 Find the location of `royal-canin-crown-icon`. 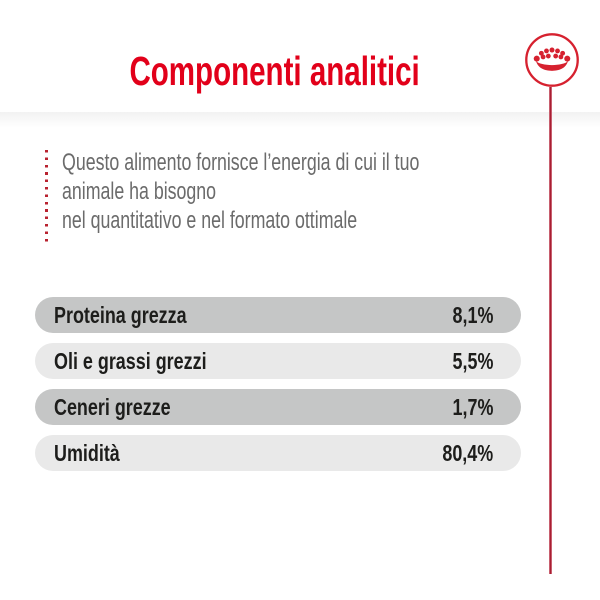

royal-canin-crown-icon is located at coordinates (552, 60).